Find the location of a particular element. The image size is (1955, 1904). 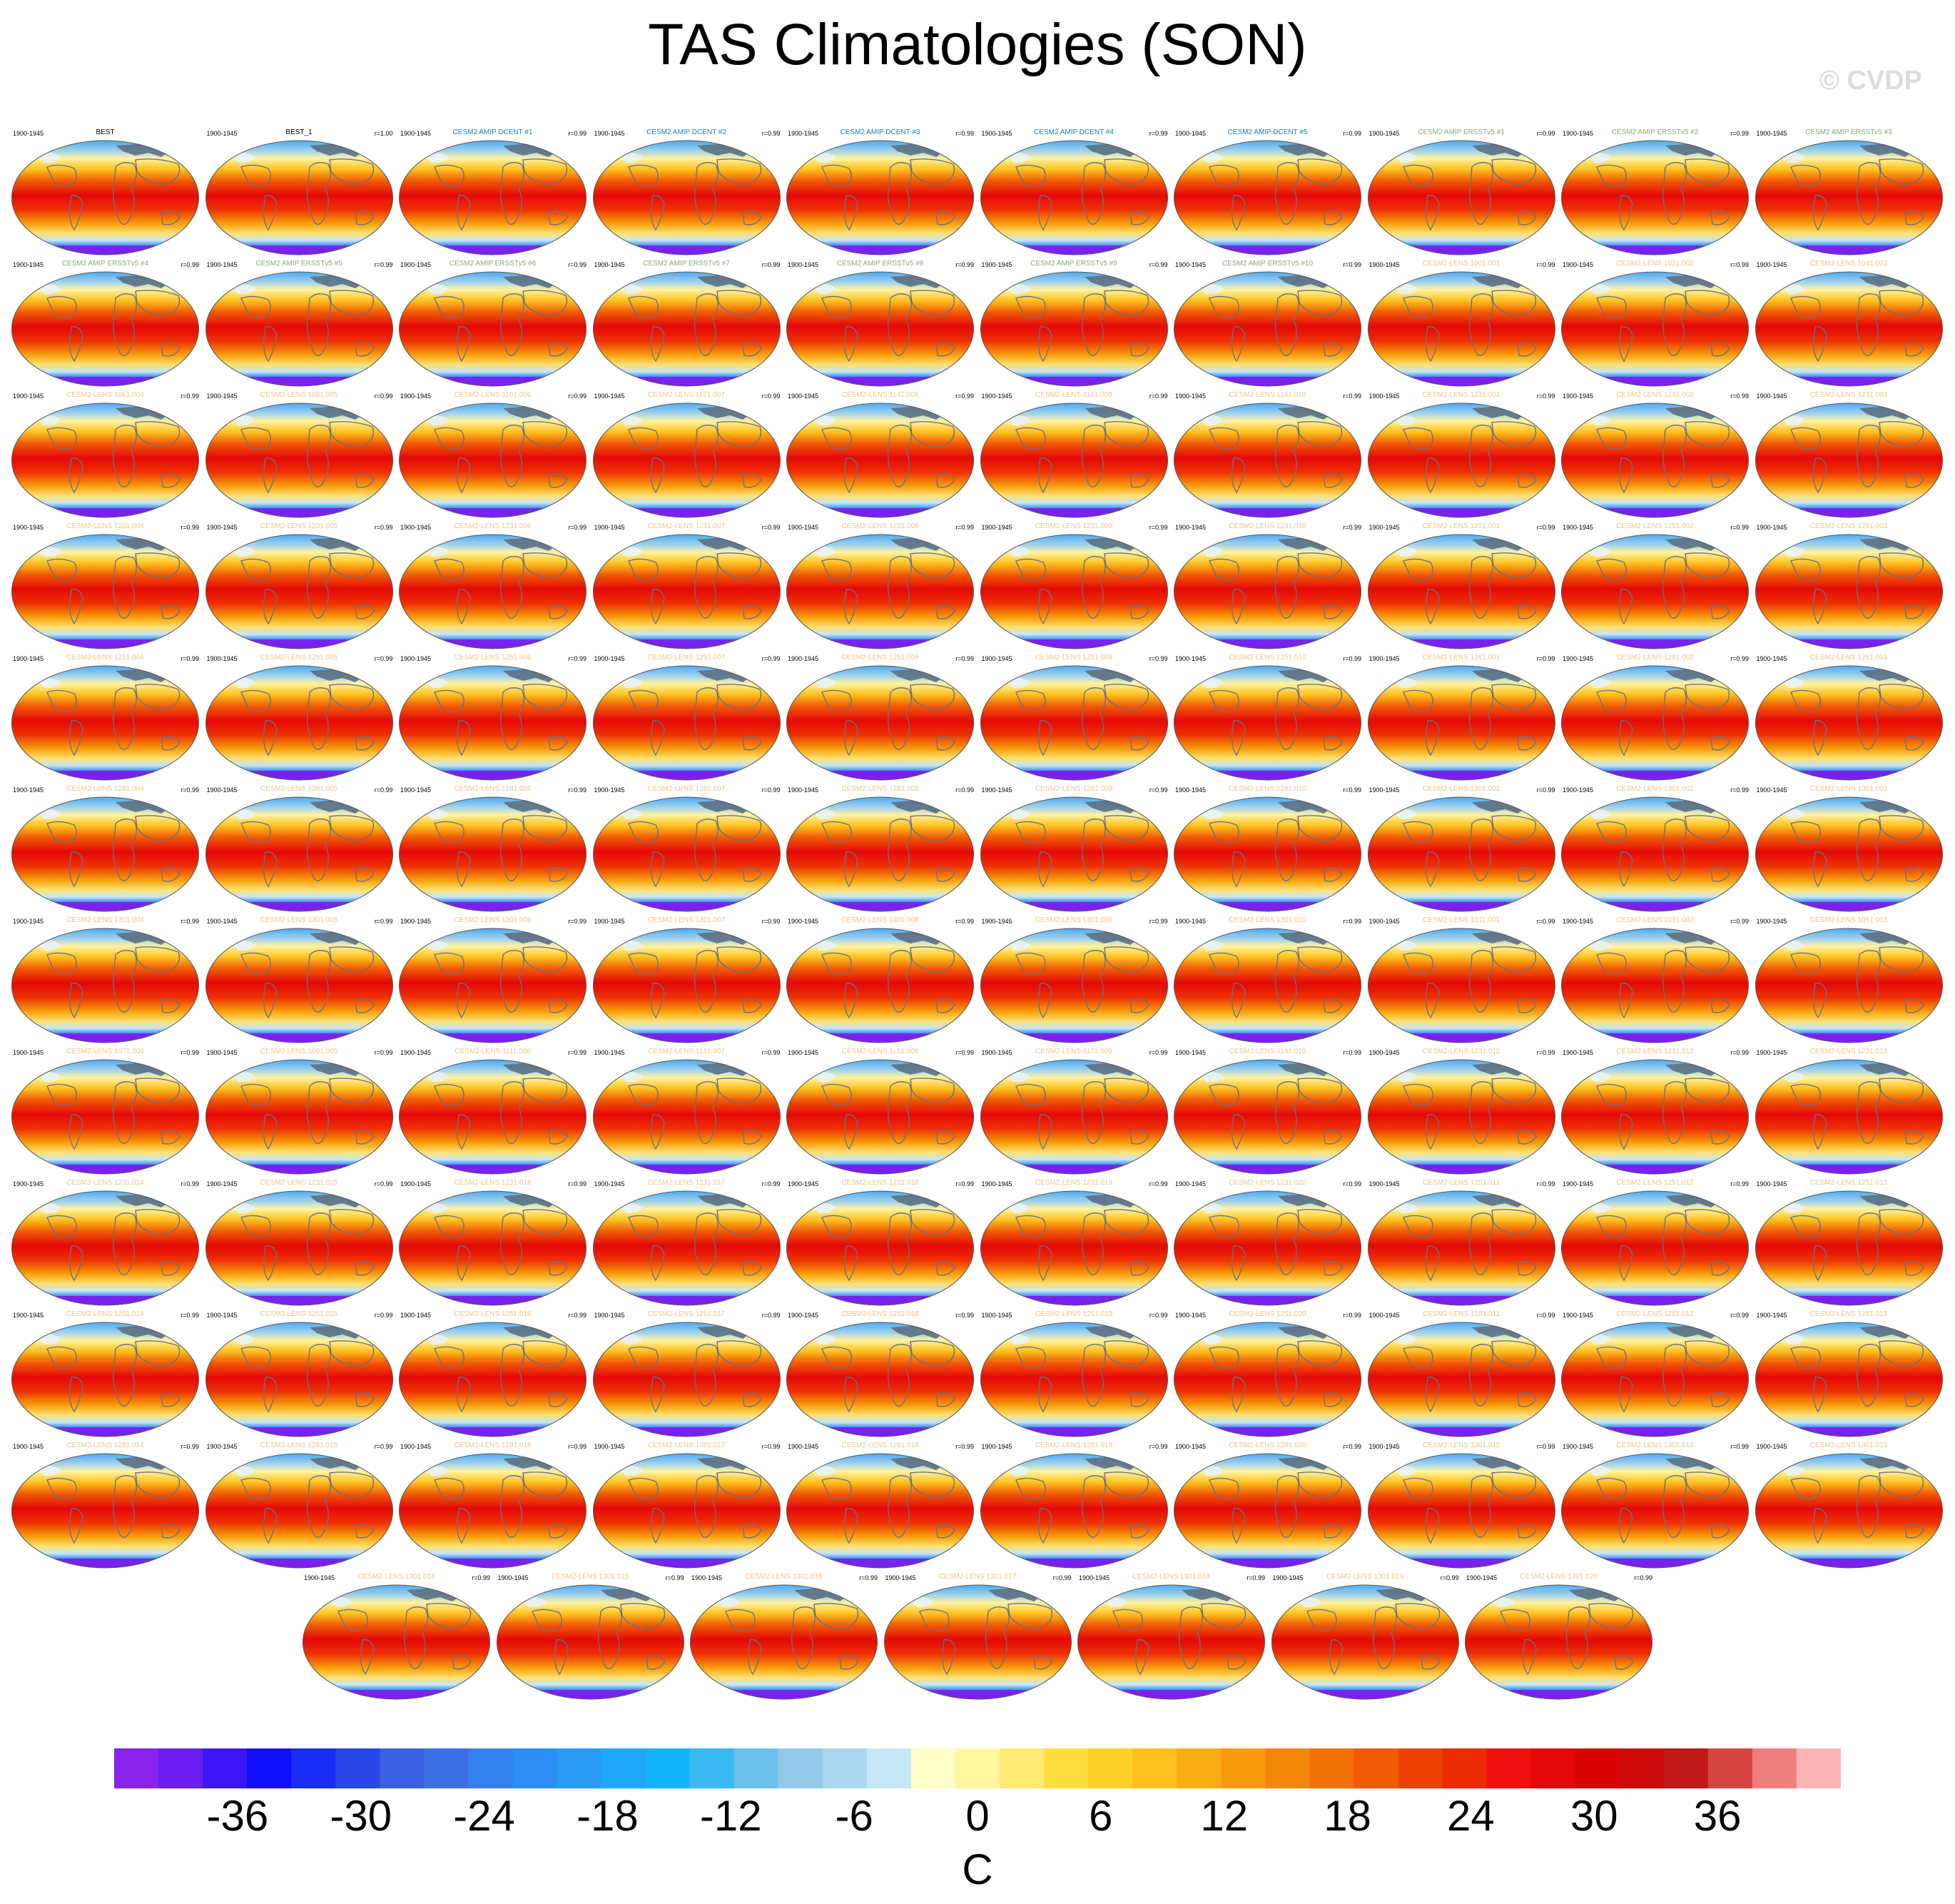

panel-title: CESM2-LENS 1251.014 is located at coordinates (105, 1314).